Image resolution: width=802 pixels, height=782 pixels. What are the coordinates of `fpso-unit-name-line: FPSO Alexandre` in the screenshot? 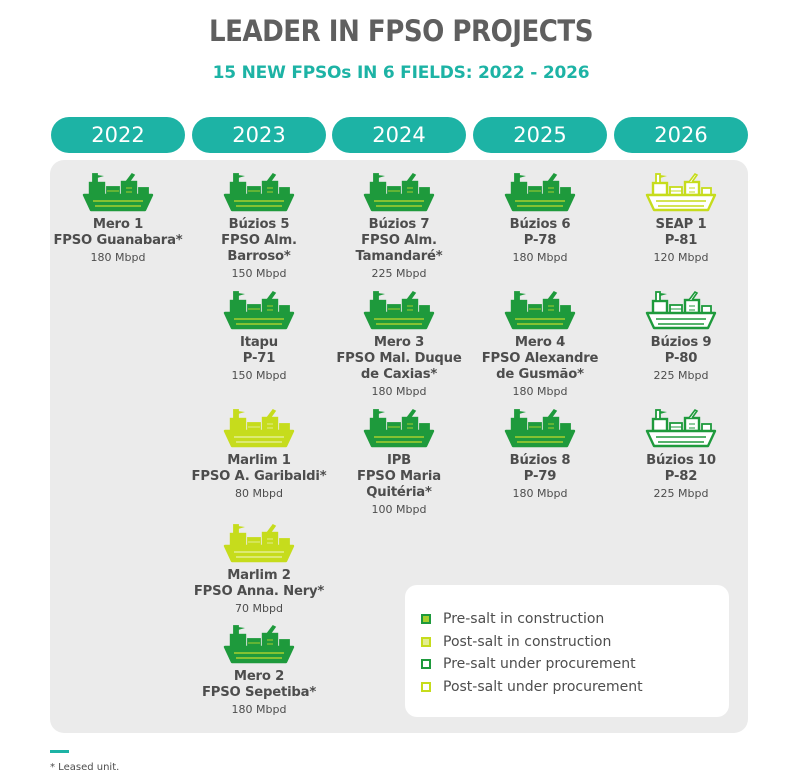 It's located at (540, 358).